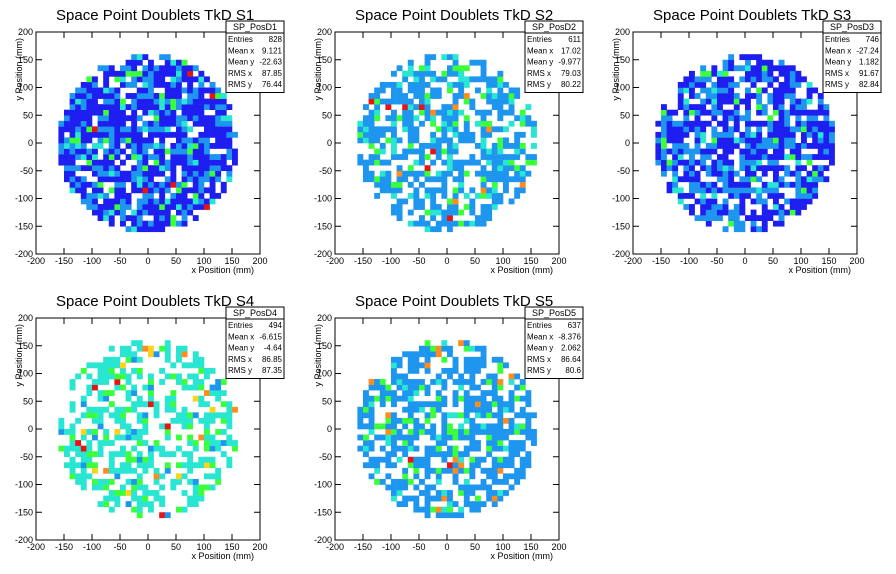  I want to click on y-tick-label: 100, so click(324, 374).